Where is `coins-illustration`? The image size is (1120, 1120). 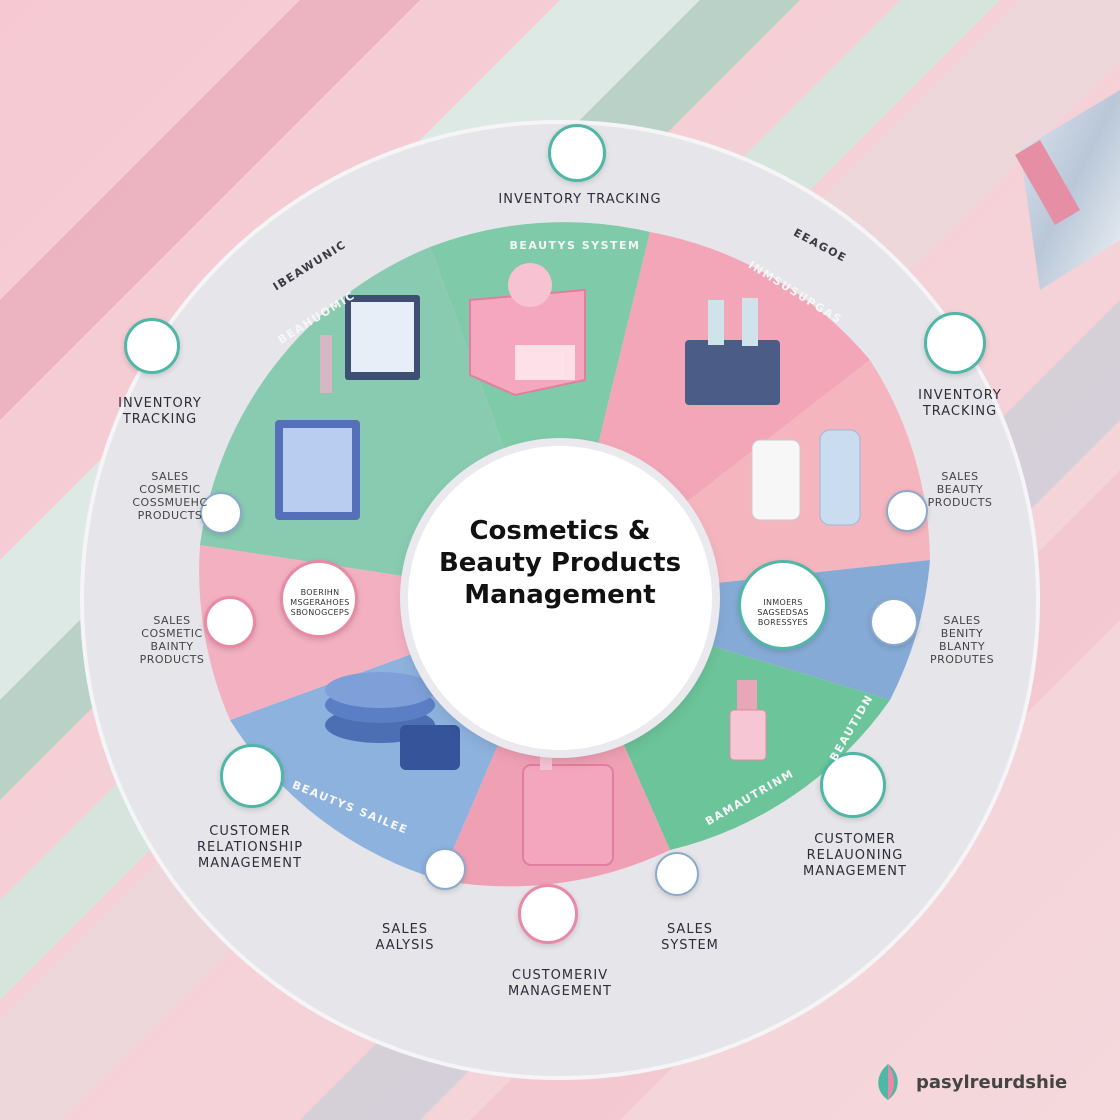 coins-illustration is located at coordinates (392, 721).